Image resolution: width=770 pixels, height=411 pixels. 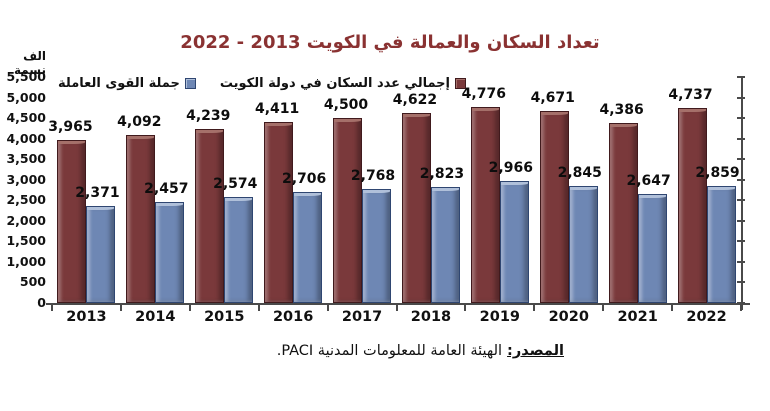 I want to click on y-axis-unit-label: الف نسمة, so click(x=29, y=63).